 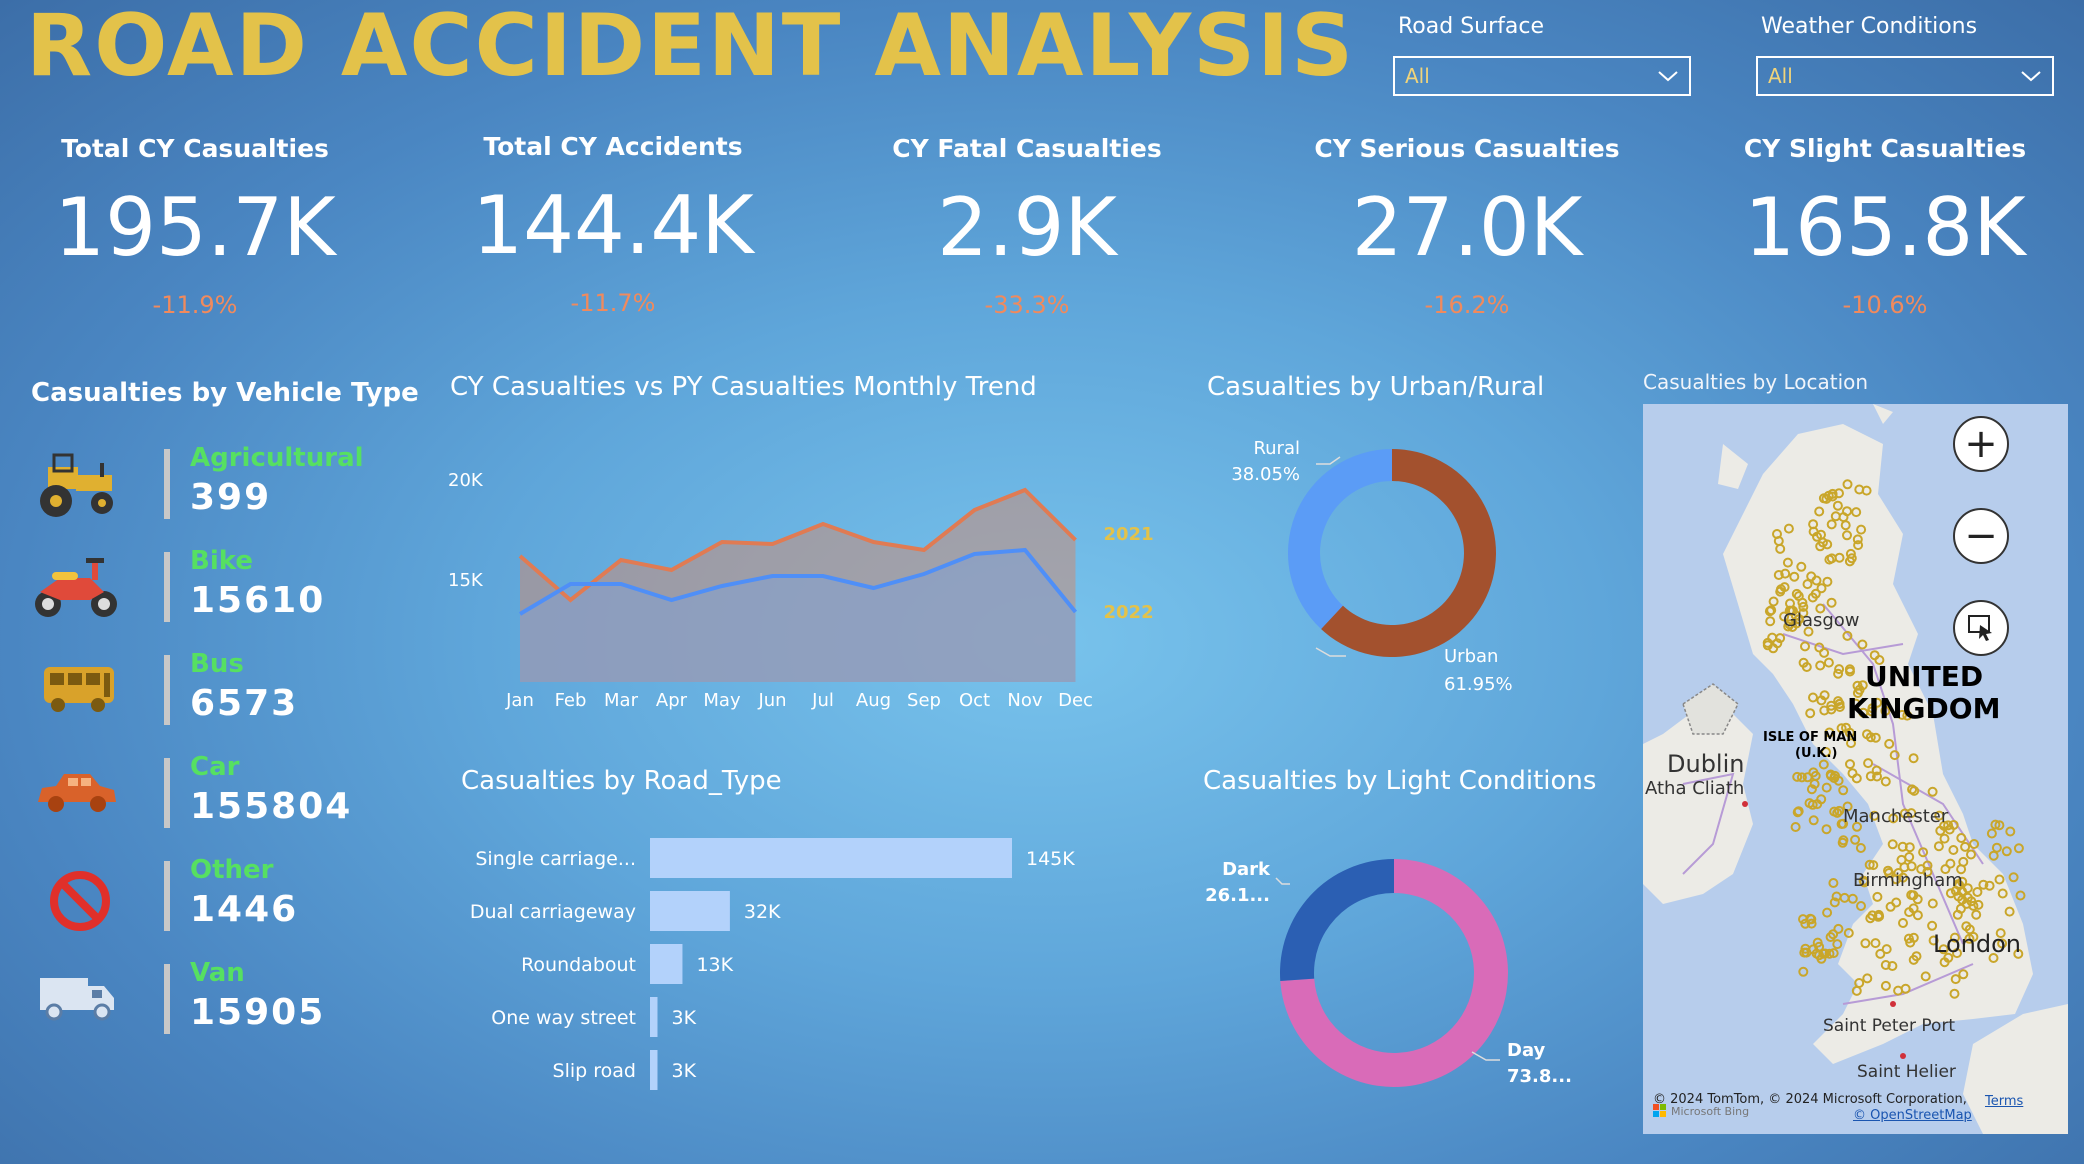 What do you see at coordinates (1129, 612) in the screenshot?
I see `series-end-label: 2022` at bounding box center [1129, 612].